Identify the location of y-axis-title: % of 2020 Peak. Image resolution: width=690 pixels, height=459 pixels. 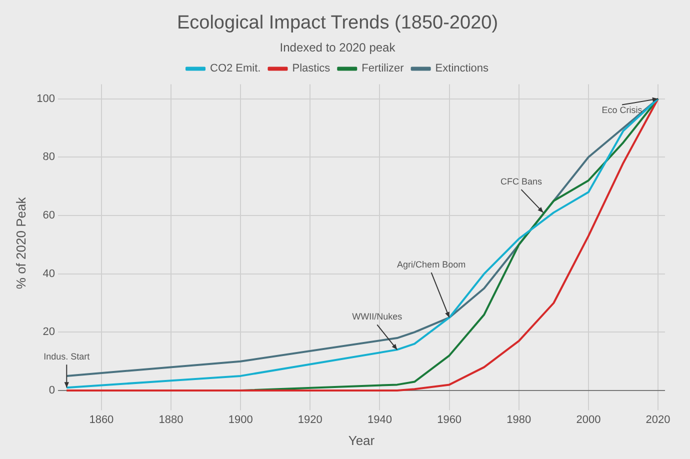
(20, 243).